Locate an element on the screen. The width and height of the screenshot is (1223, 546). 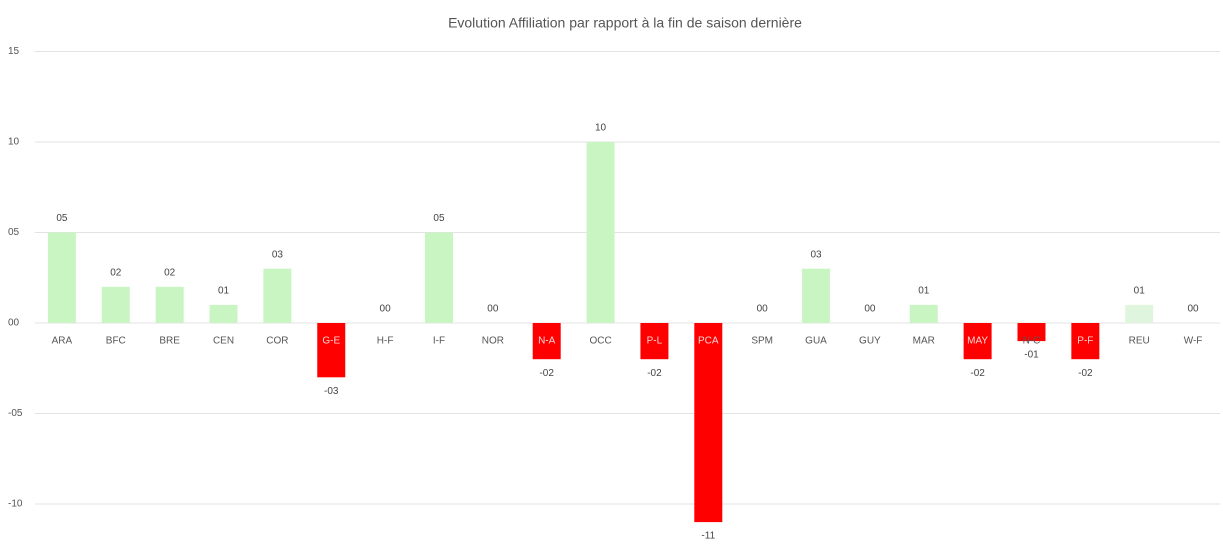
y-tick-label: 00 is located at coordinates (14, 323).